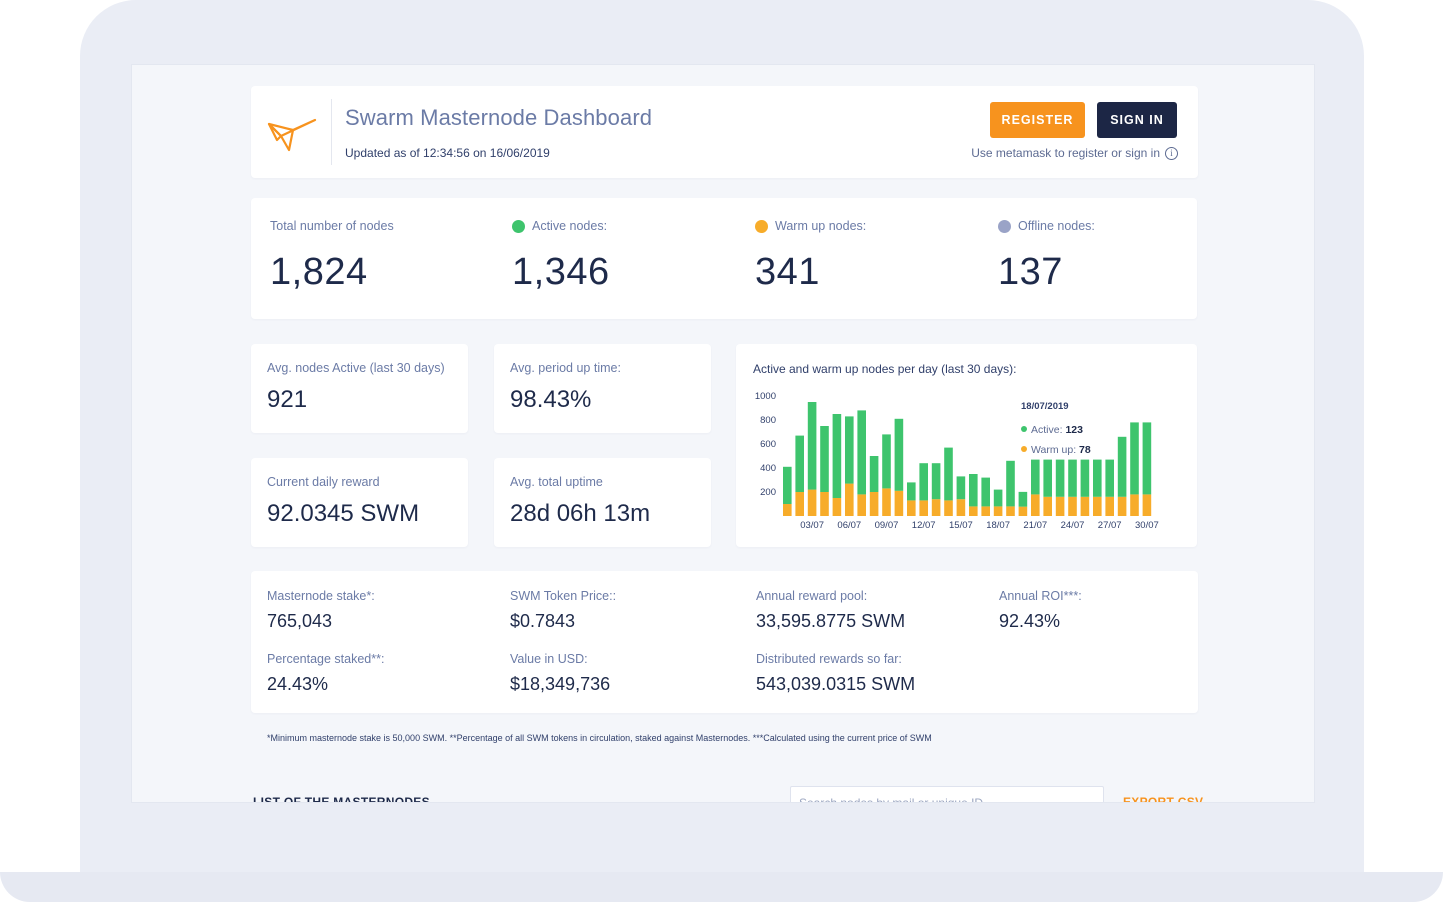 The width and height of the screenshot is (1443, 902). I want to click on stat-warm-nodes: Warm up nodes: 341, so click(810, 256).